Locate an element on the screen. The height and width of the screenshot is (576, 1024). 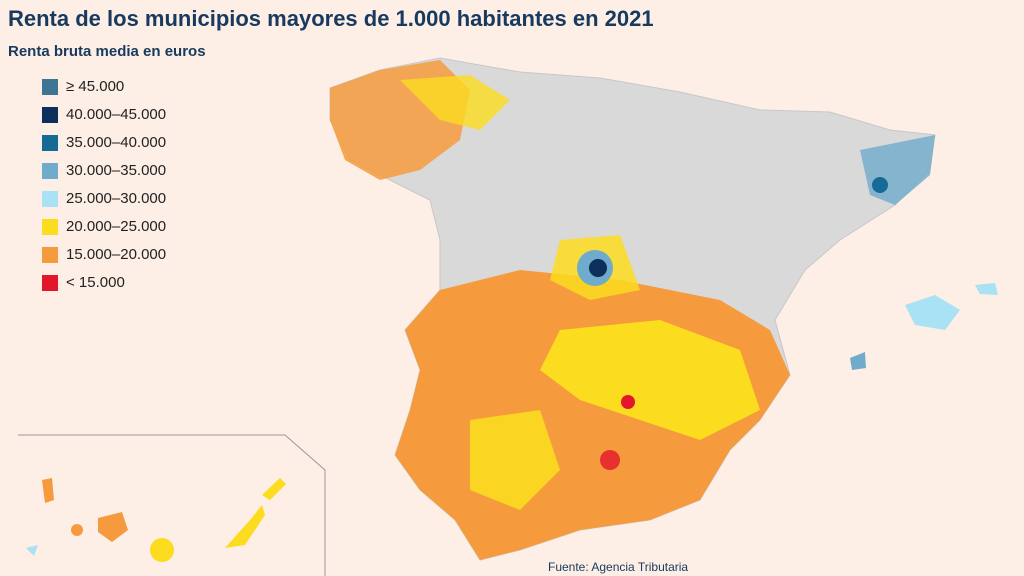
legend-label: 40.000–45.000 is located at coordinates (116, 114).